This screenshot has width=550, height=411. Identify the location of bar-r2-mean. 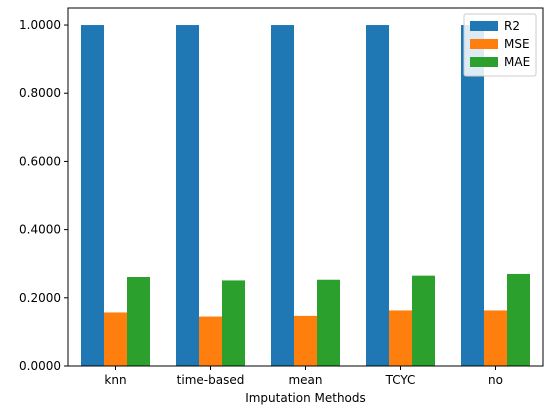
(282, 196).